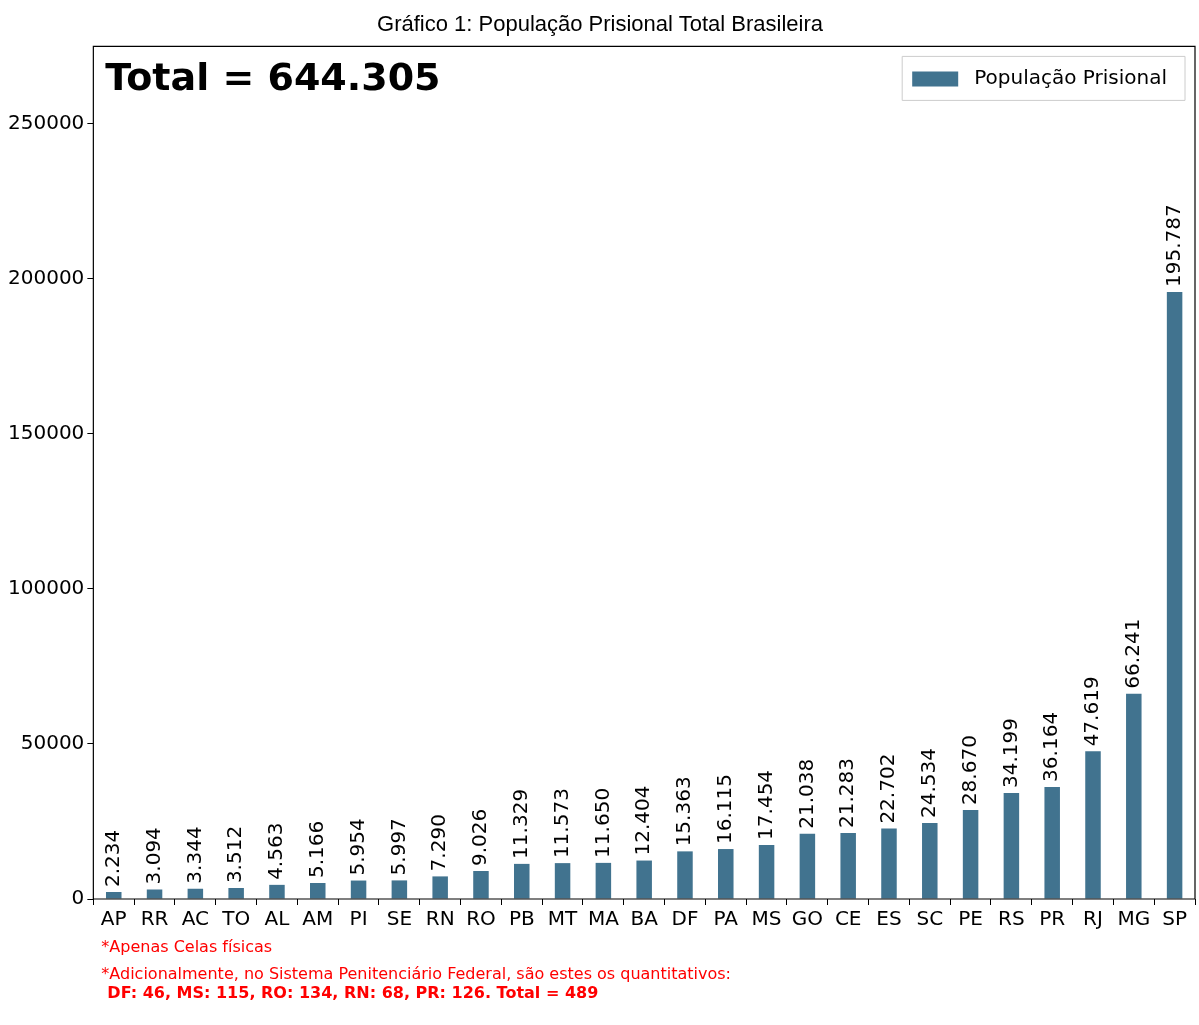 The image size is (1199, 1025). Describe the element at coordinates (481, 918) in the screenshot. I see `x-tick-label: RO` at that location.